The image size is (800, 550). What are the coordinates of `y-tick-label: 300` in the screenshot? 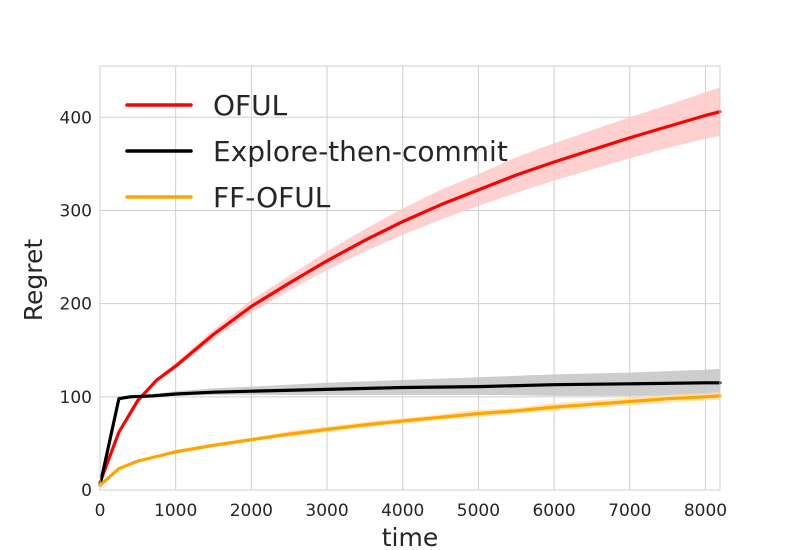 It's located at (76, 211).